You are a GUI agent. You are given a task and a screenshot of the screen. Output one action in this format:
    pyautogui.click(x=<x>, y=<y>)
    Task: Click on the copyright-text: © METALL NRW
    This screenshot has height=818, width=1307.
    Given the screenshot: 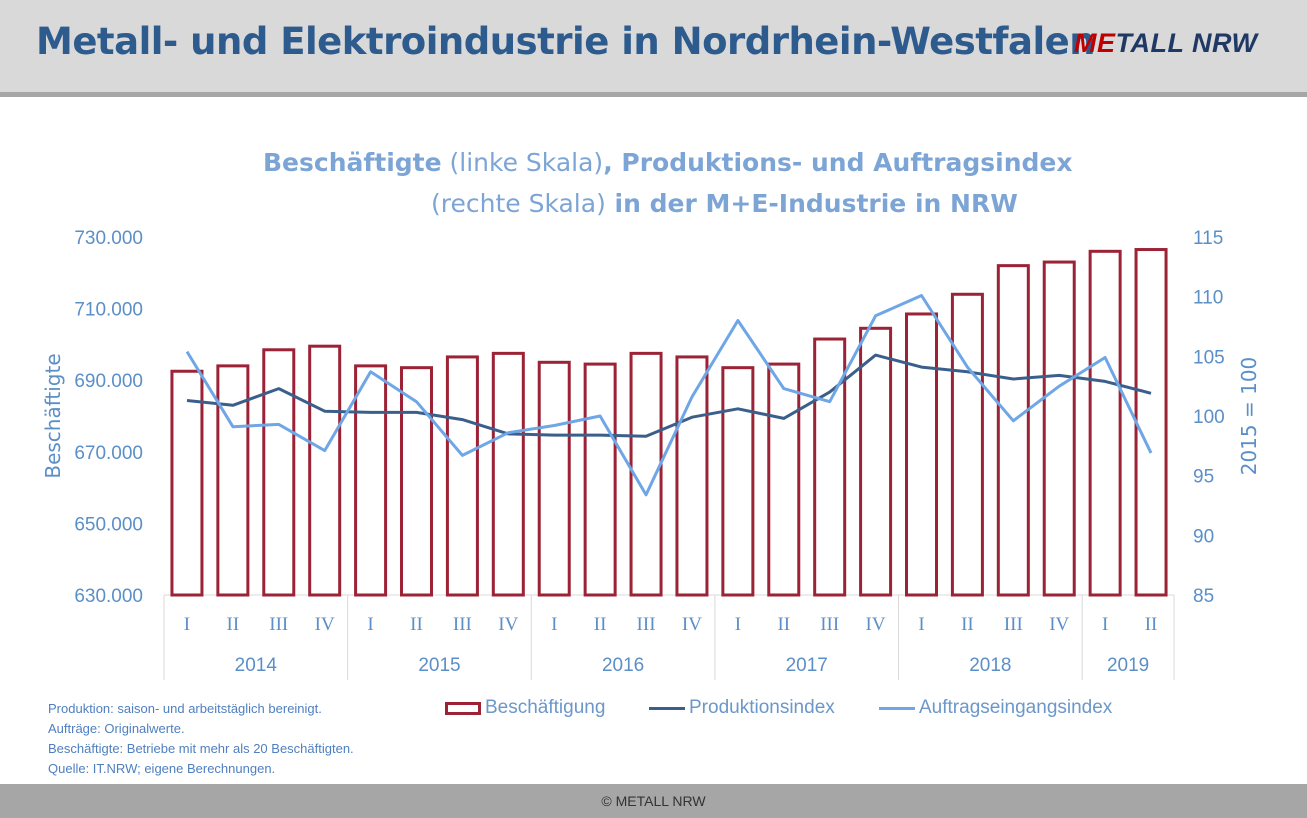 What is the action you would take?
    pyautogui.click(x=653, y=801)
    